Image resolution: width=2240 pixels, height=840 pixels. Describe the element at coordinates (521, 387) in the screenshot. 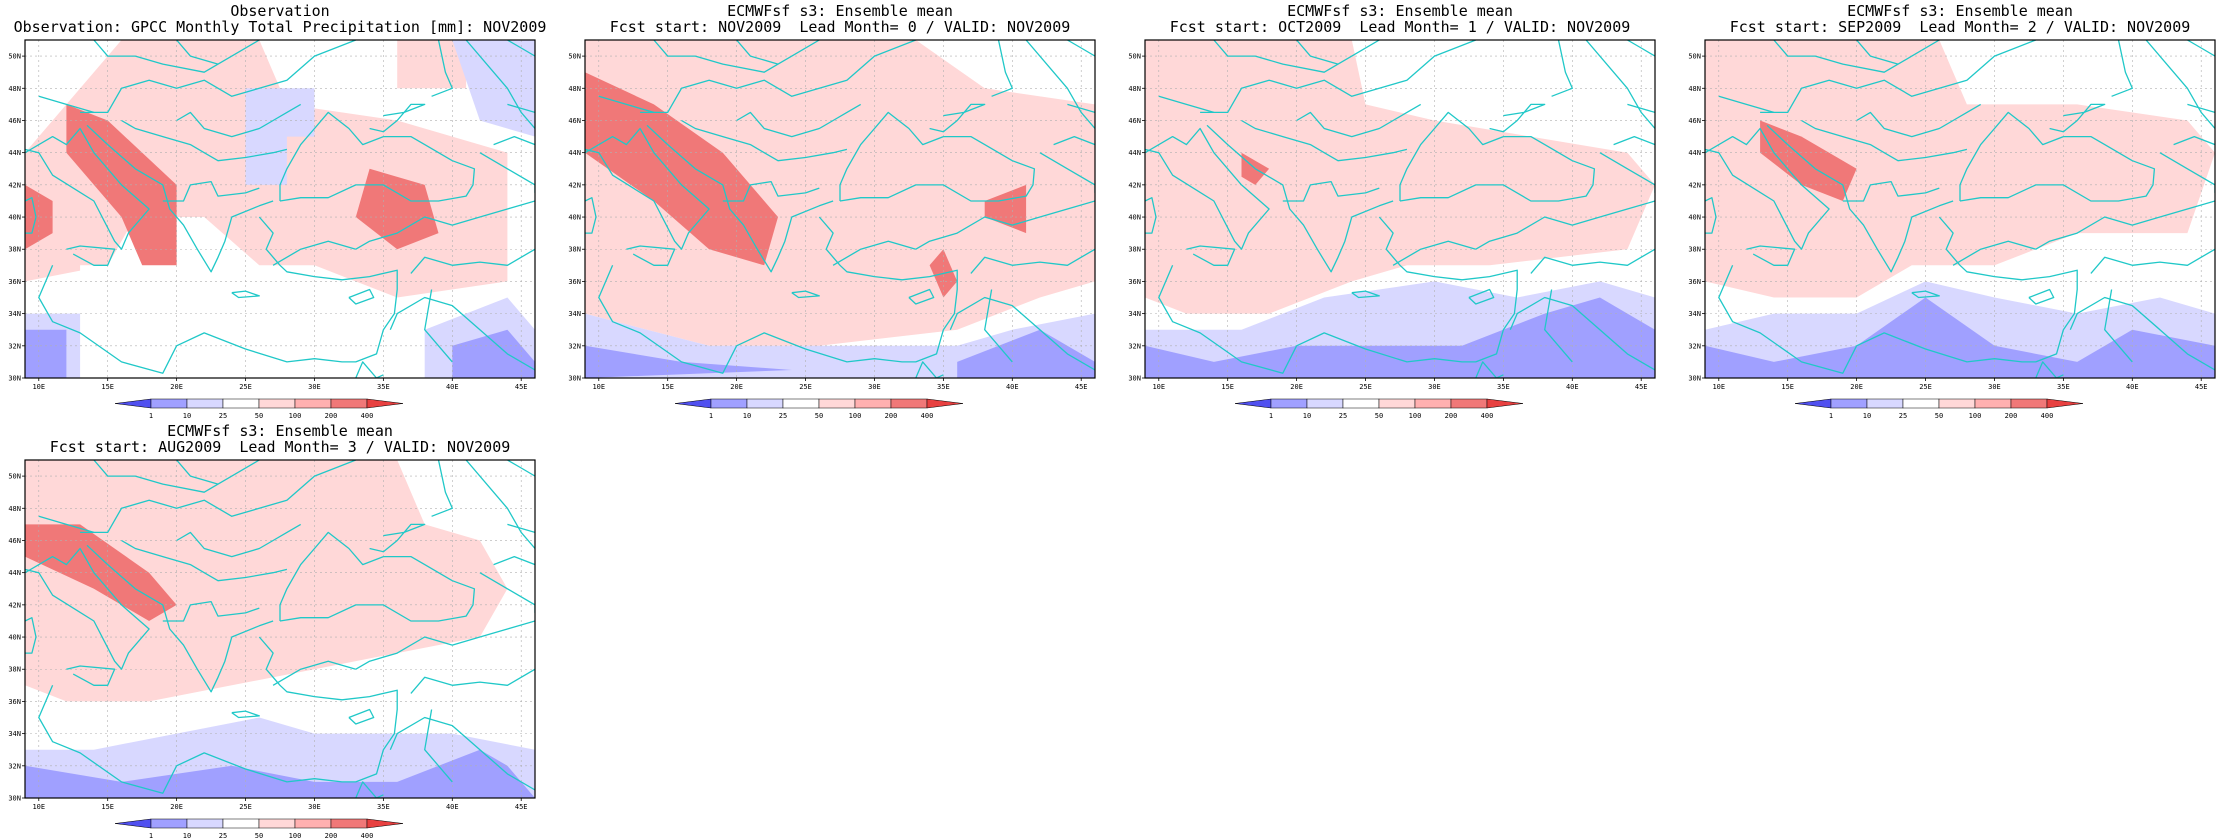

I see `lon-tick-label: 45E` at that location.